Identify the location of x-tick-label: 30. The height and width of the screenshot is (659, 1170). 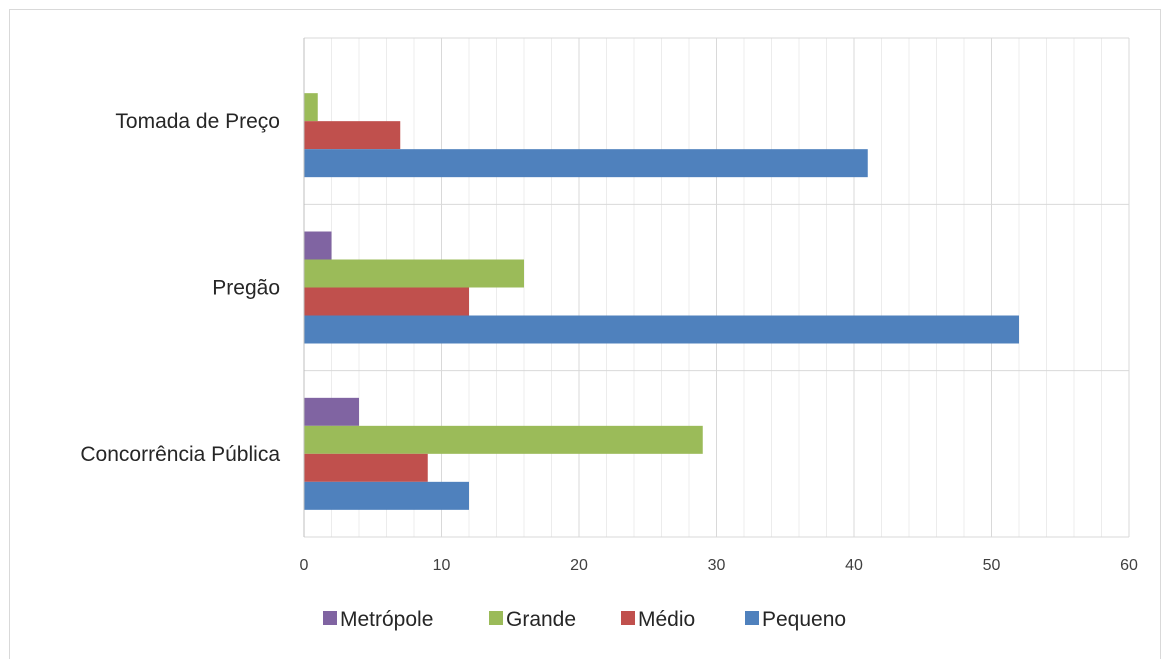
(717, 565).